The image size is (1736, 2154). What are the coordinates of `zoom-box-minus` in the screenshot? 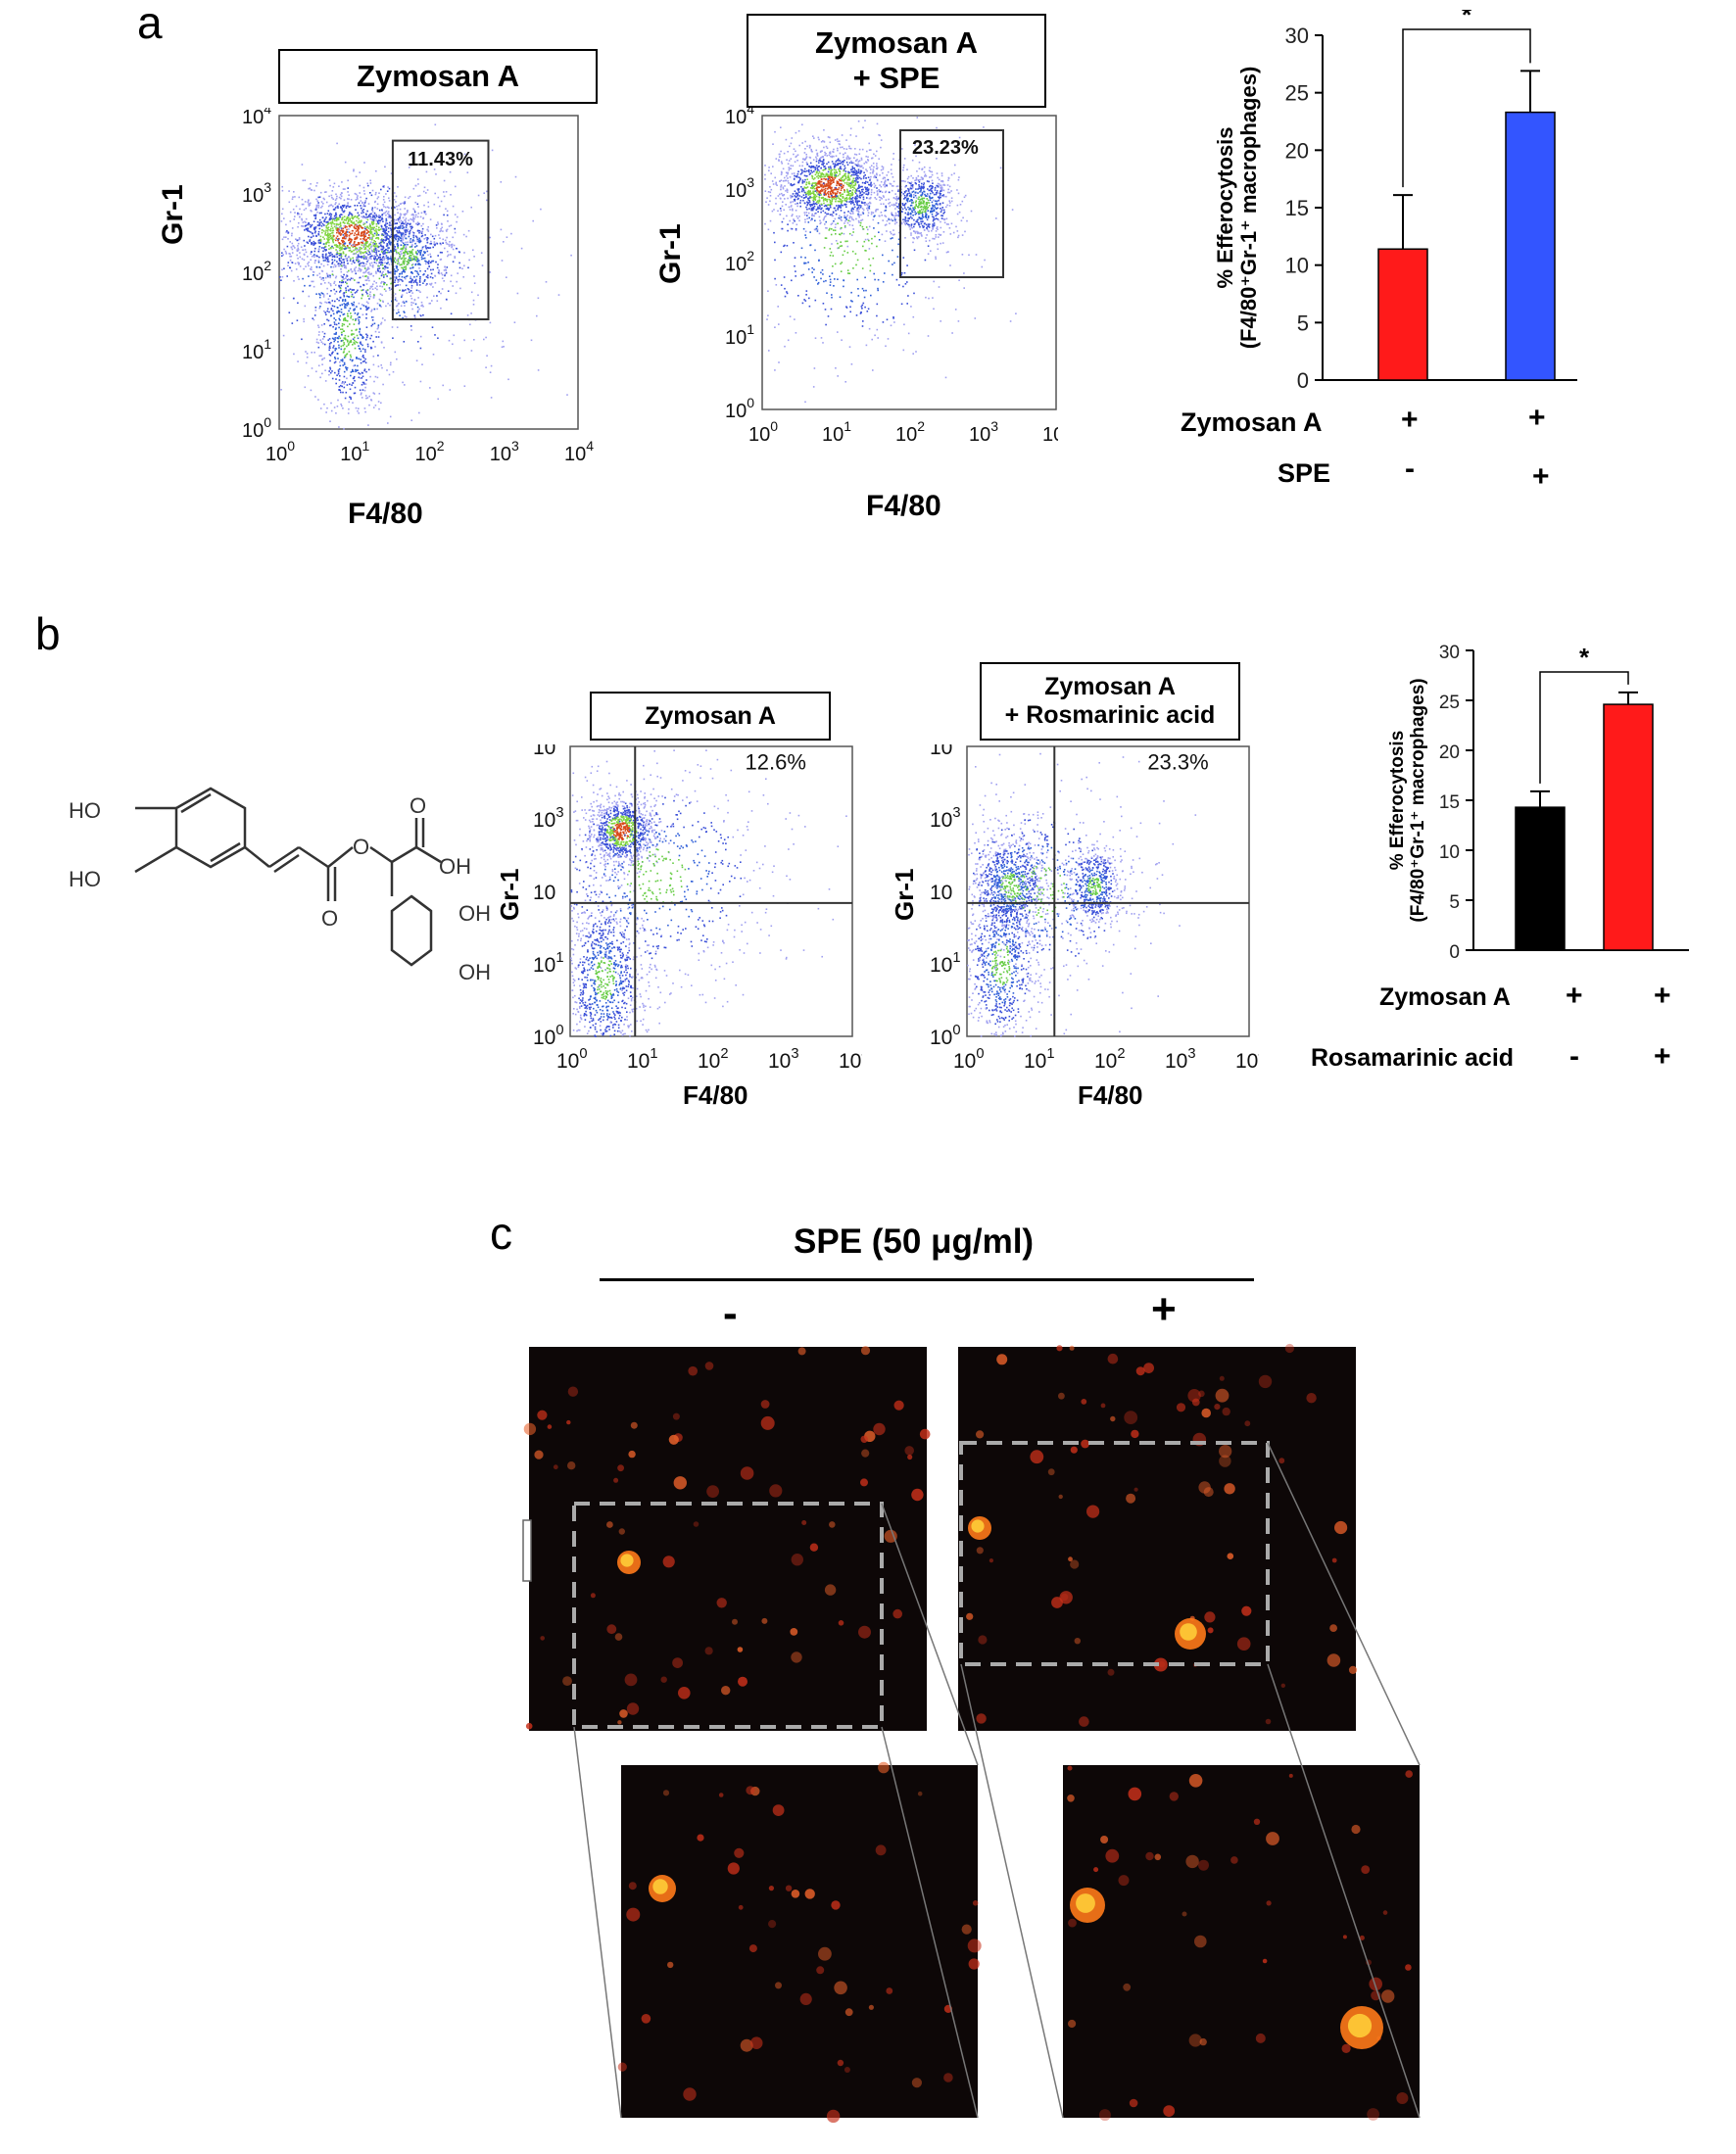 It's located at (728, 1615).